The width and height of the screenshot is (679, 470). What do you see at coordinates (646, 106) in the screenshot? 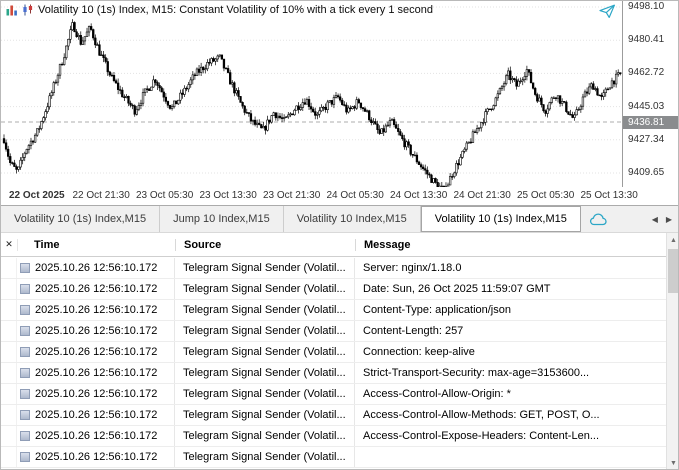
I see `price-axis-label: 9445.03` at bounding box center [646, 106].